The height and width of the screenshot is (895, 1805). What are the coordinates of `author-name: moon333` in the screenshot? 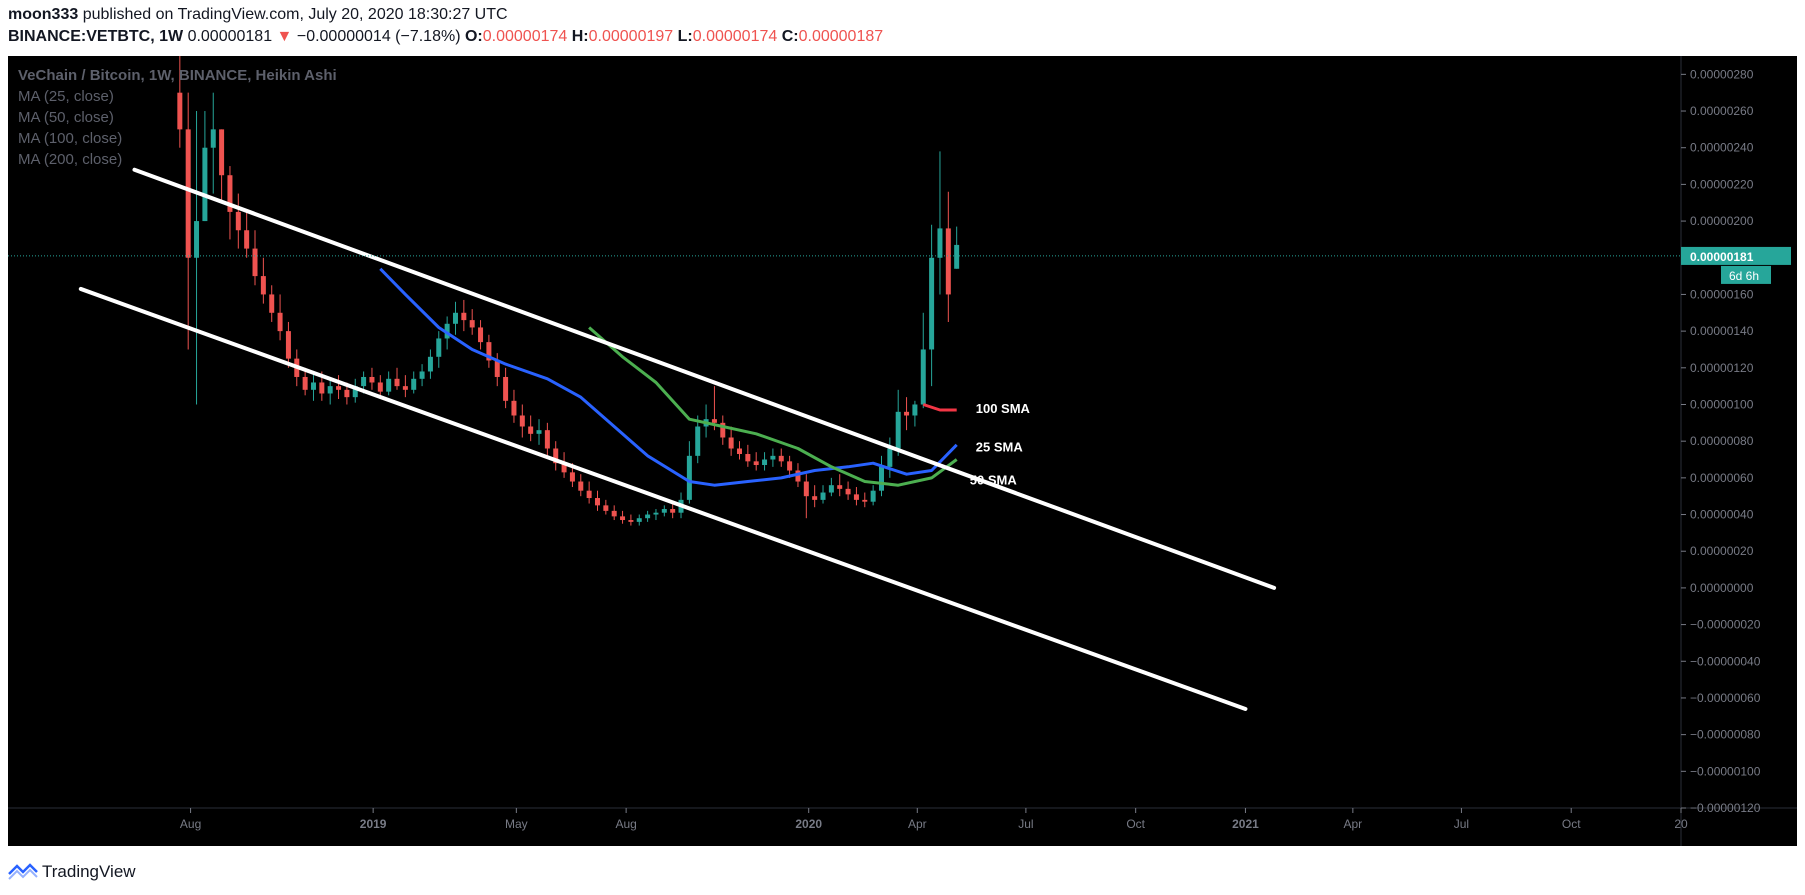 It's located at (43, 14).